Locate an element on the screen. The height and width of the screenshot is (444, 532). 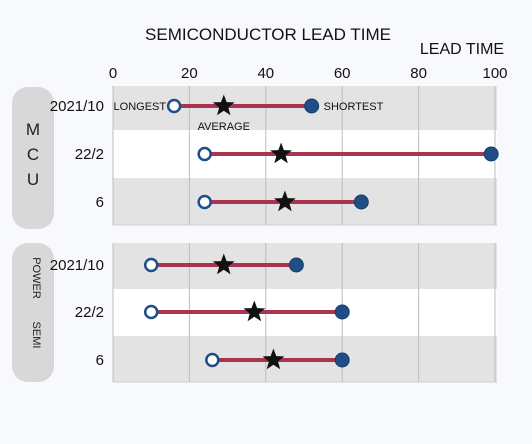
x-tick-label: 20 is located at coordinates (189, 73).